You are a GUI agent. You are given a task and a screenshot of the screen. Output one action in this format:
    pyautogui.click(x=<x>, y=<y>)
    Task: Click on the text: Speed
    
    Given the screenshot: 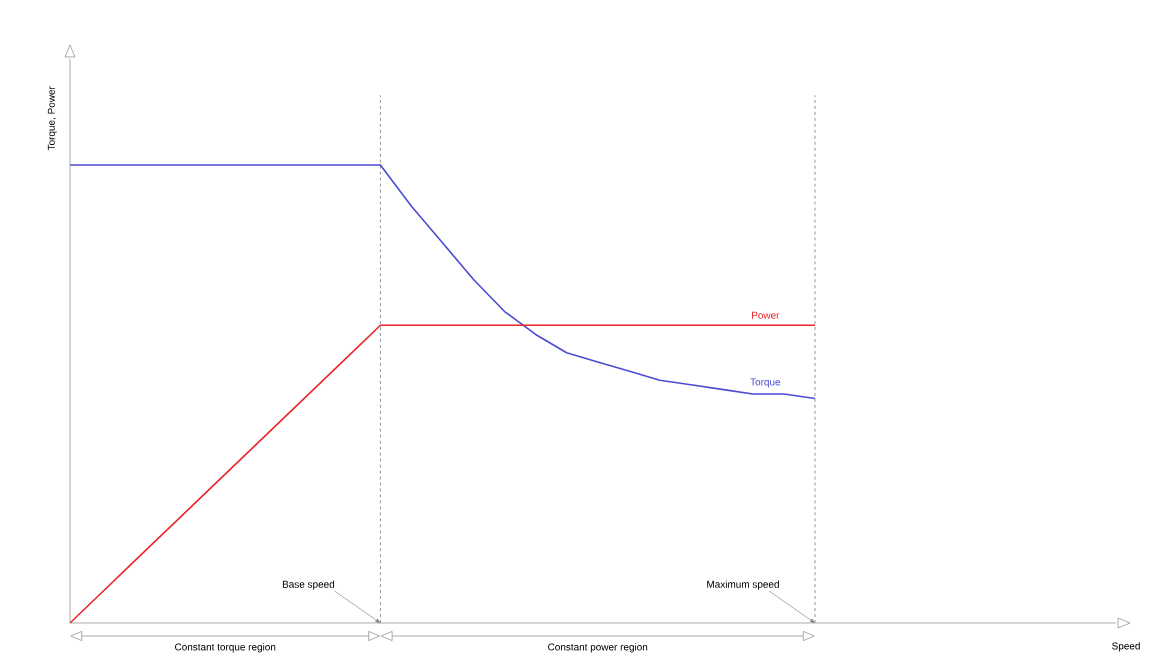 What is the action you would take?
    pyautogui.click(x=1126, y=647)
    